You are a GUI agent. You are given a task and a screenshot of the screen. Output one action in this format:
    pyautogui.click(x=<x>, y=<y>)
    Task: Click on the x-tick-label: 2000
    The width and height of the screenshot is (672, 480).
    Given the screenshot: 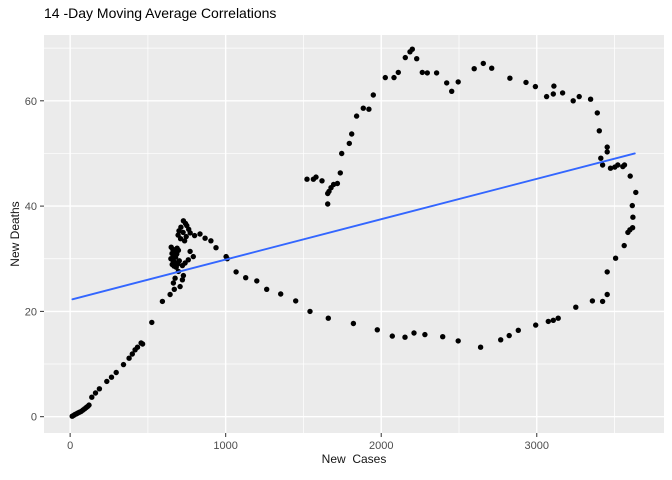 What is the action you would take?
    pyautogui.click(x=381, y=446)
    